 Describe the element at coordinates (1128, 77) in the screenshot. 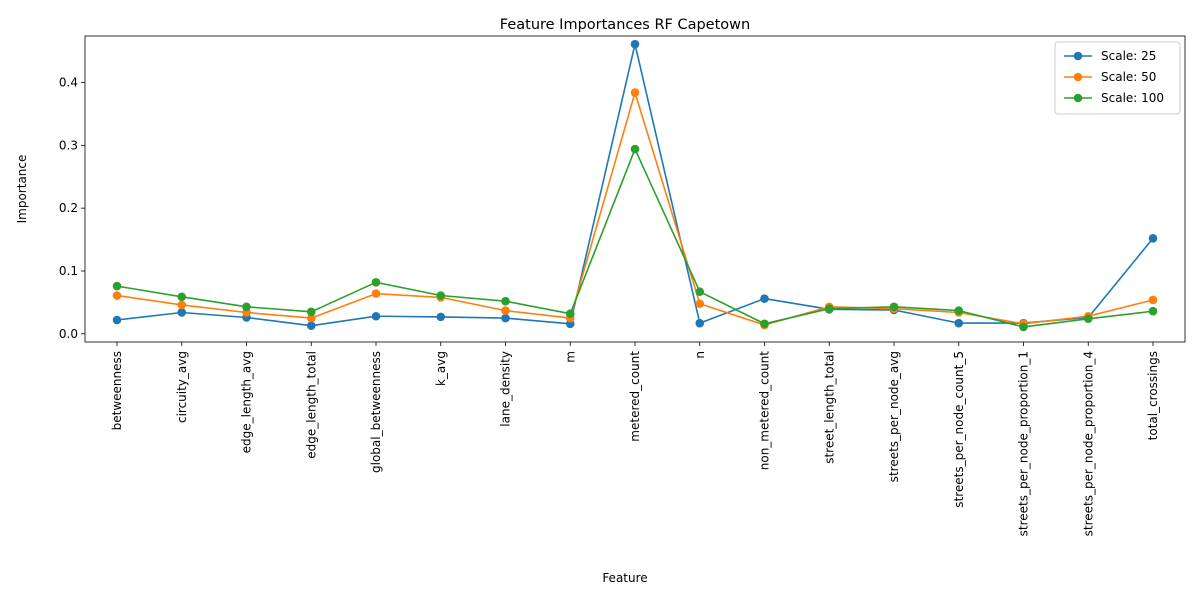

I see `legend-label: Scale: 50` at that location.